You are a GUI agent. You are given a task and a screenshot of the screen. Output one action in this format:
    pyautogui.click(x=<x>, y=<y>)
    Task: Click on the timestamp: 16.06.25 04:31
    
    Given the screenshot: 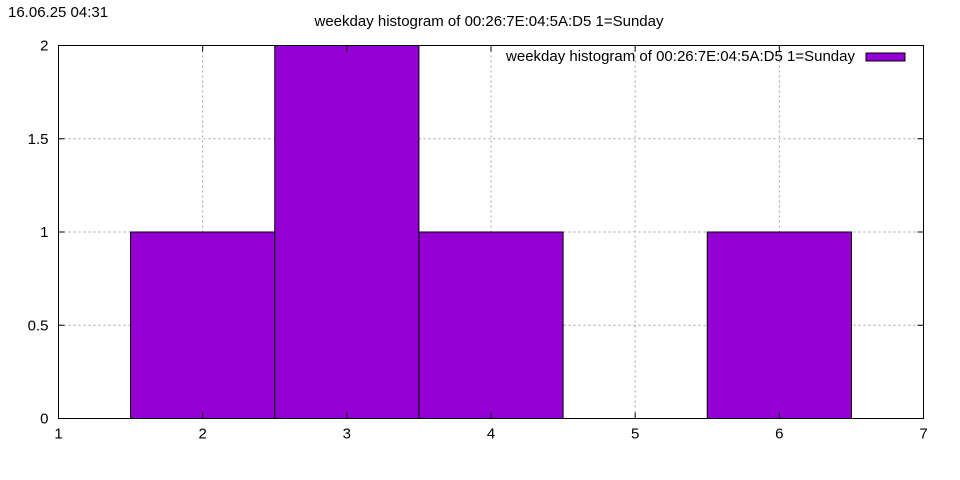 What is the action you would take?
    pyautogui.click(x=58, y=12)
    